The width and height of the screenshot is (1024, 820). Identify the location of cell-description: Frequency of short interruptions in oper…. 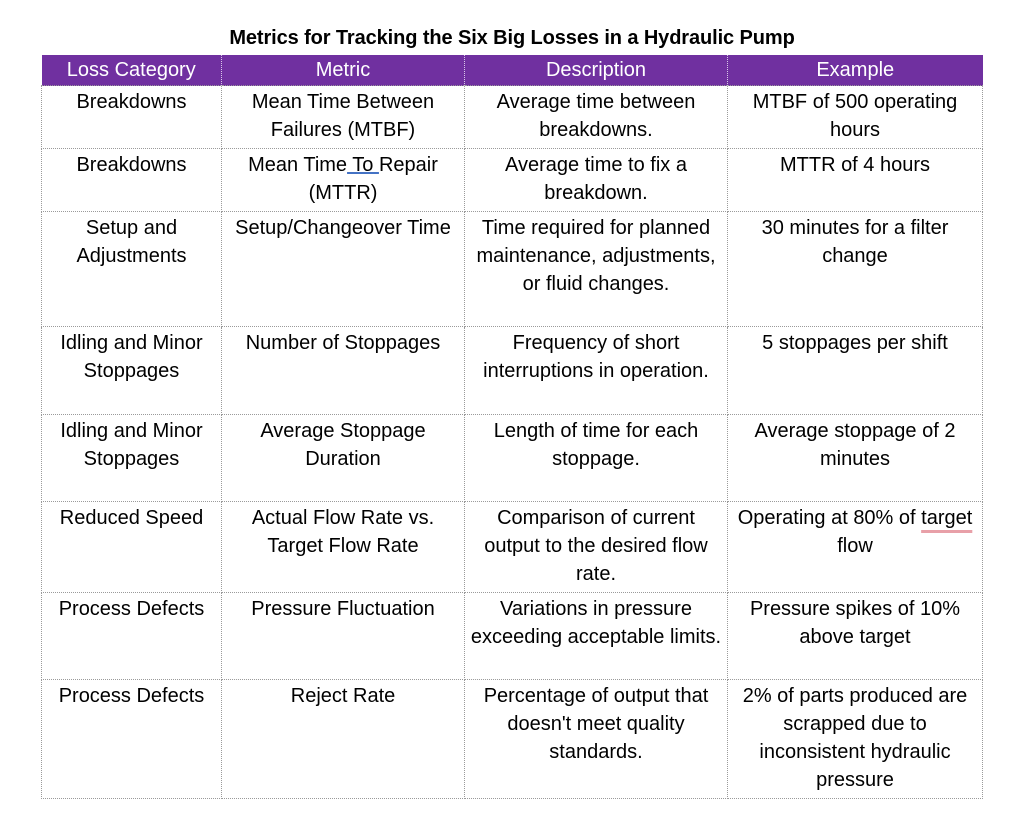
(596, 370).